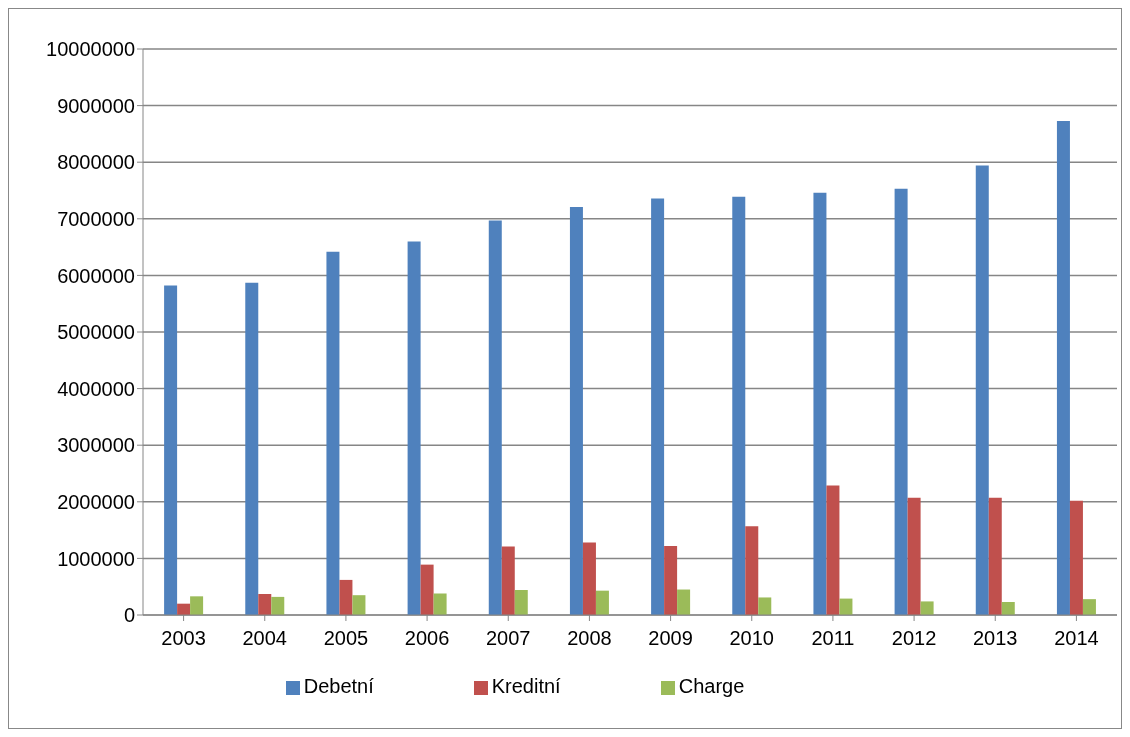 Image resolution: width=1130 pixels, height=737 pixels. Describe the element at coordinates (96, 275) in the screenshot. I see `y-tick-label: 6000000` at that location.